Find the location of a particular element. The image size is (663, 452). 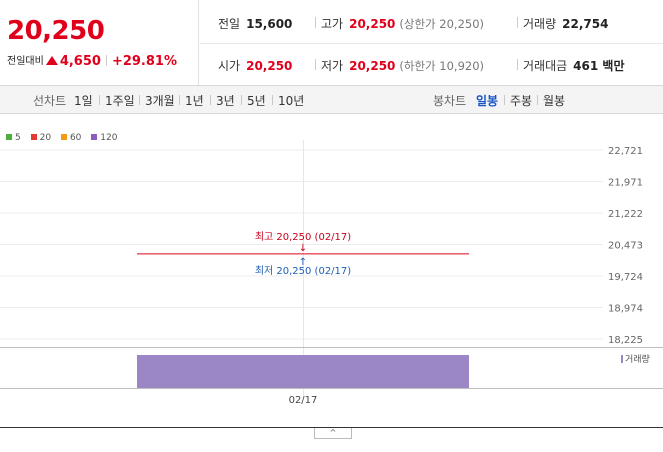

stat-amount: 거래대금 461 백만 is located at coordinates (573, 65).